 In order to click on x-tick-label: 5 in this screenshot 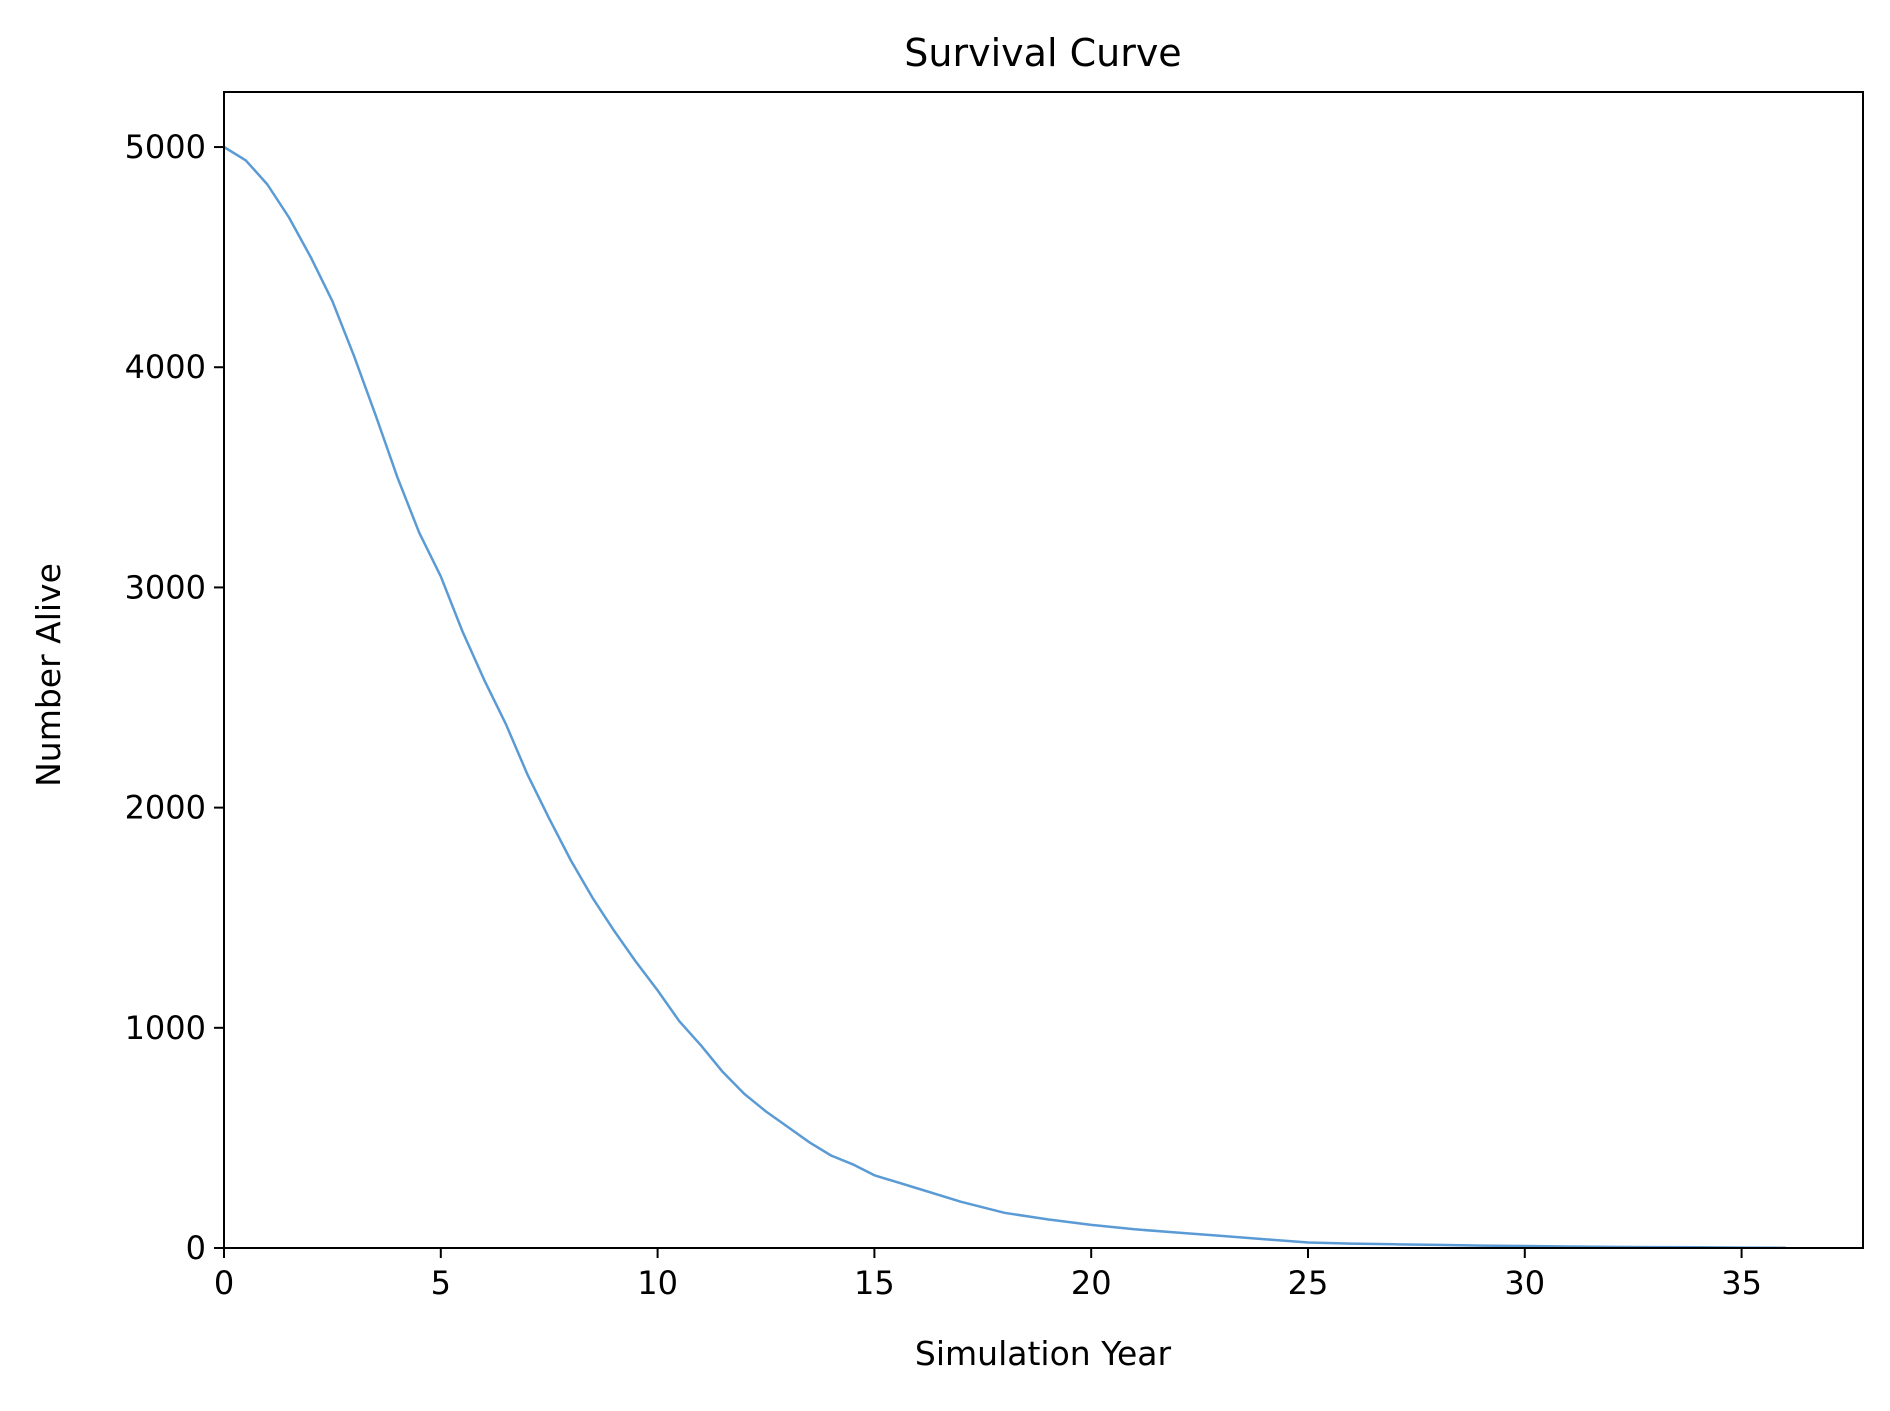, I will do `click(441, 1283)`.